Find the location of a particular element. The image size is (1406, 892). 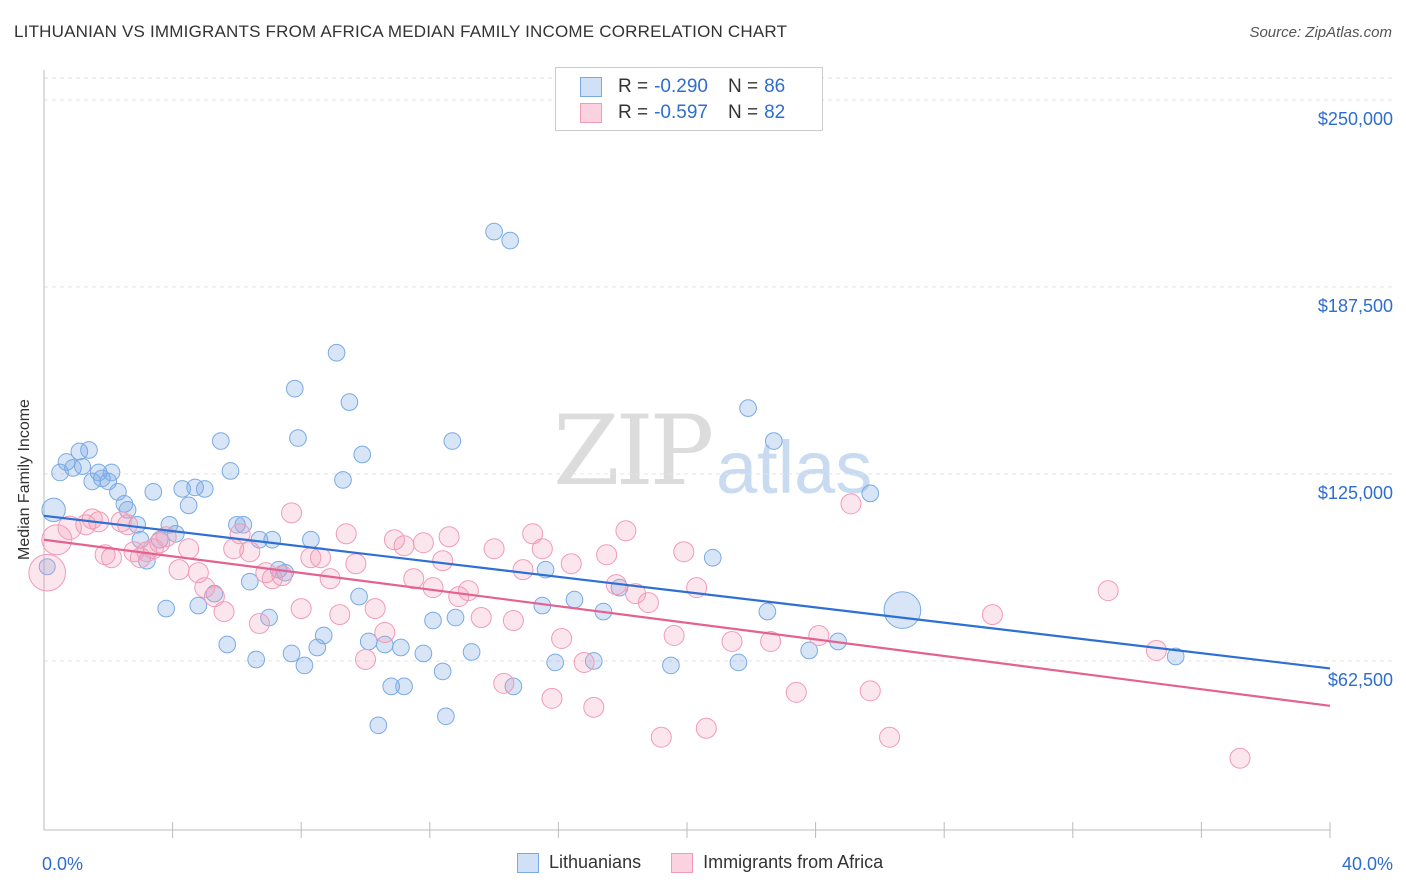

x-tick-label: 0.0% is located at coordinates (62, 864).